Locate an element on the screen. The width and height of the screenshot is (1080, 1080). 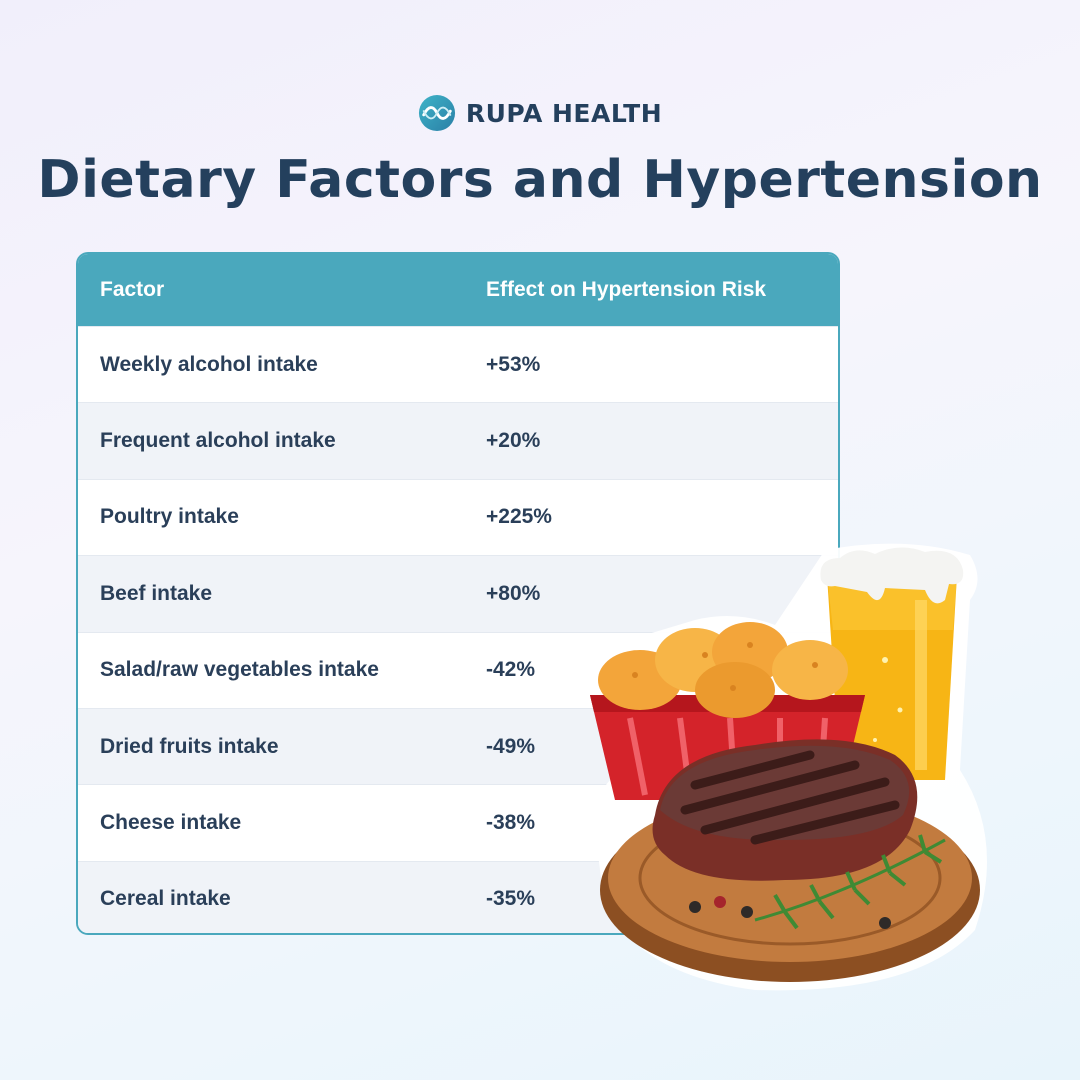
effect-cell: +80% is located at coordinates (513, 593).